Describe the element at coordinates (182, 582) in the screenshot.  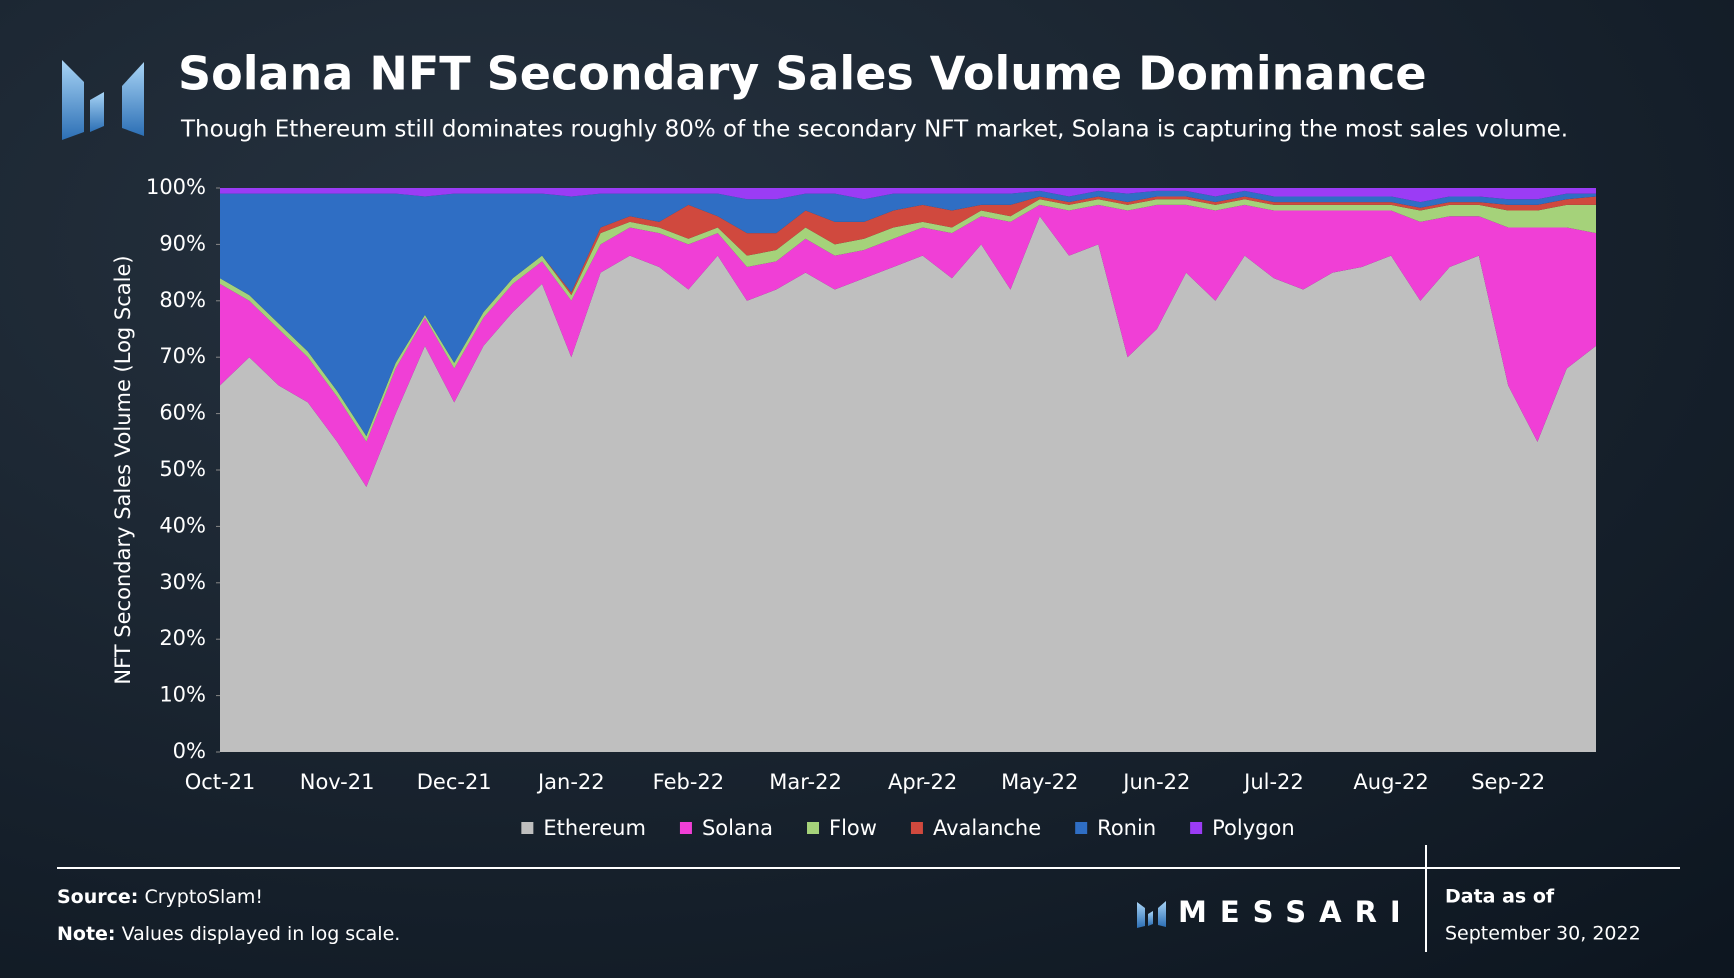
I see `y-tick-label: 30%` at that location.